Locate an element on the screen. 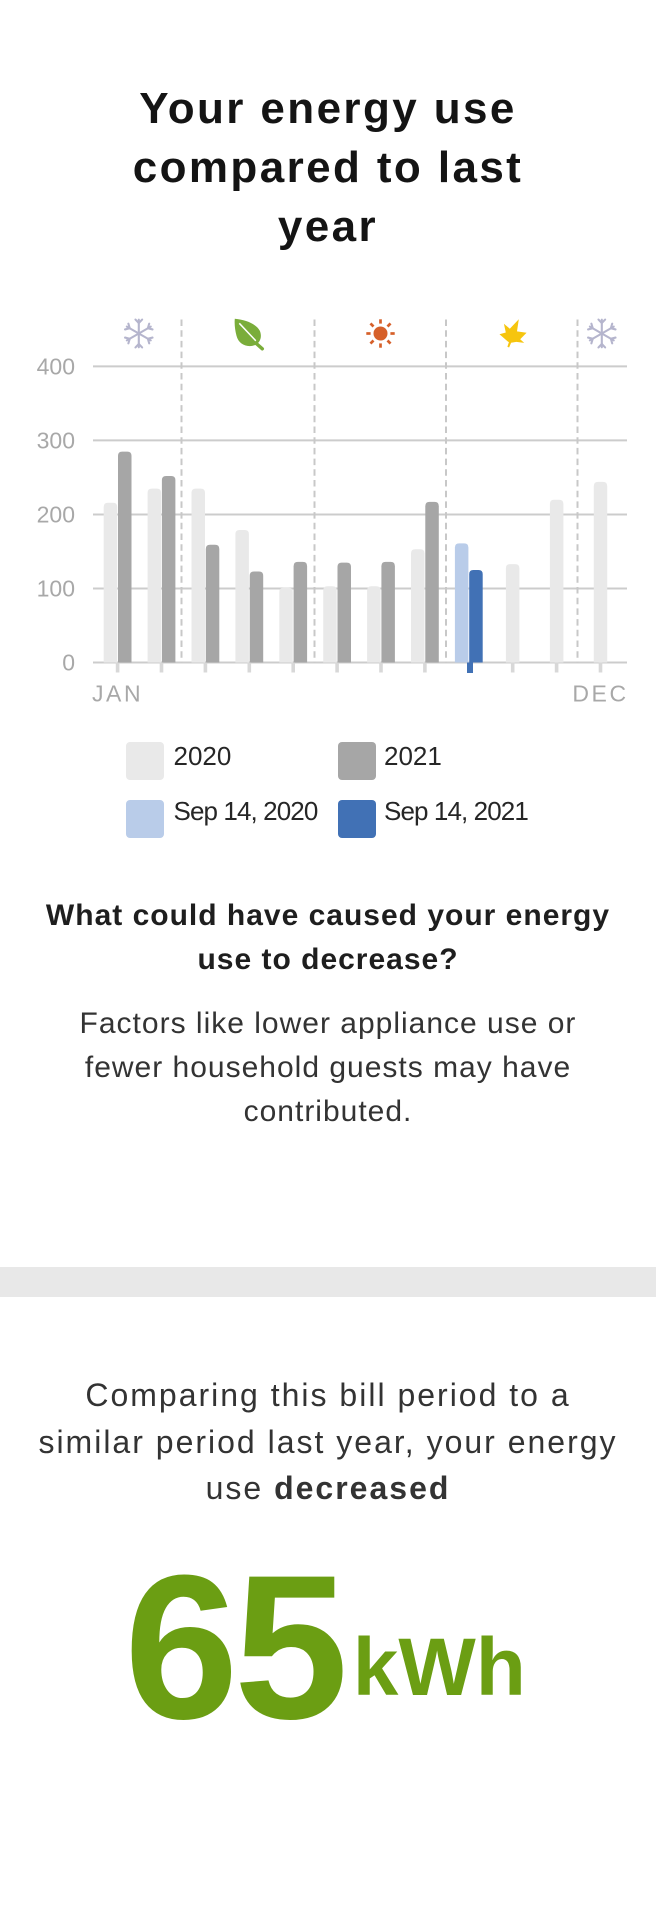 This screenshot has height=1916, width=656. svg-text: 400 is located at coordinates (56, 366).